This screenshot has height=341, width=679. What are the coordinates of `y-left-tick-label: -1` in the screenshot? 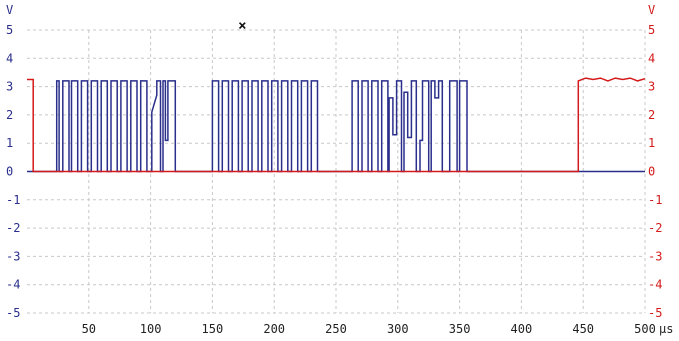 It's located at (13, 200).